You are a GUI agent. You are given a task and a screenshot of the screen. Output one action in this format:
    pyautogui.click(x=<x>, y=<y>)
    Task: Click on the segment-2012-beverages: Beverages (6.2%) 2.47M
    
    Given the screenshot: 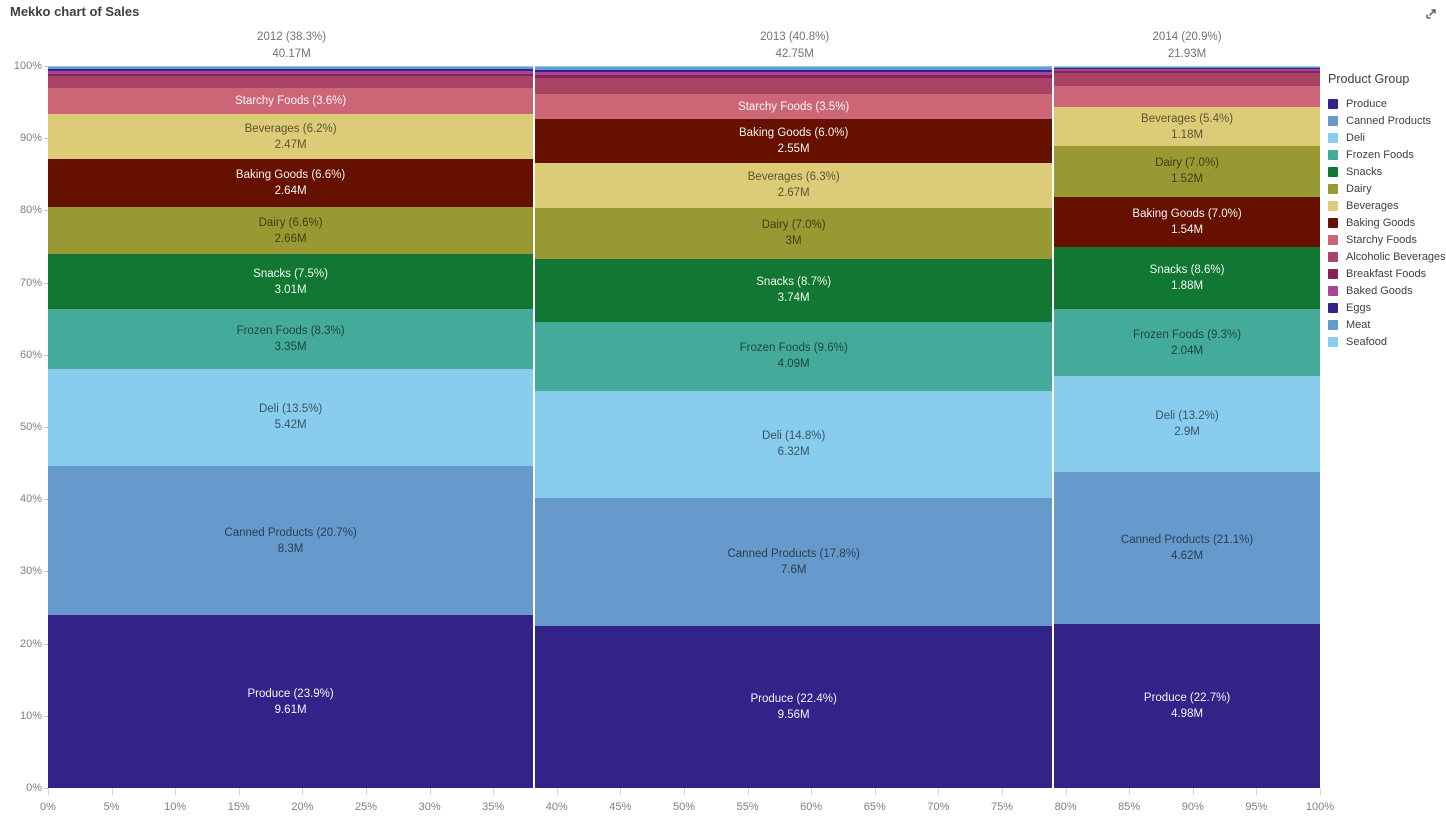 What is the action you would take?
    pyautogui.click(x=291, y=137)
    